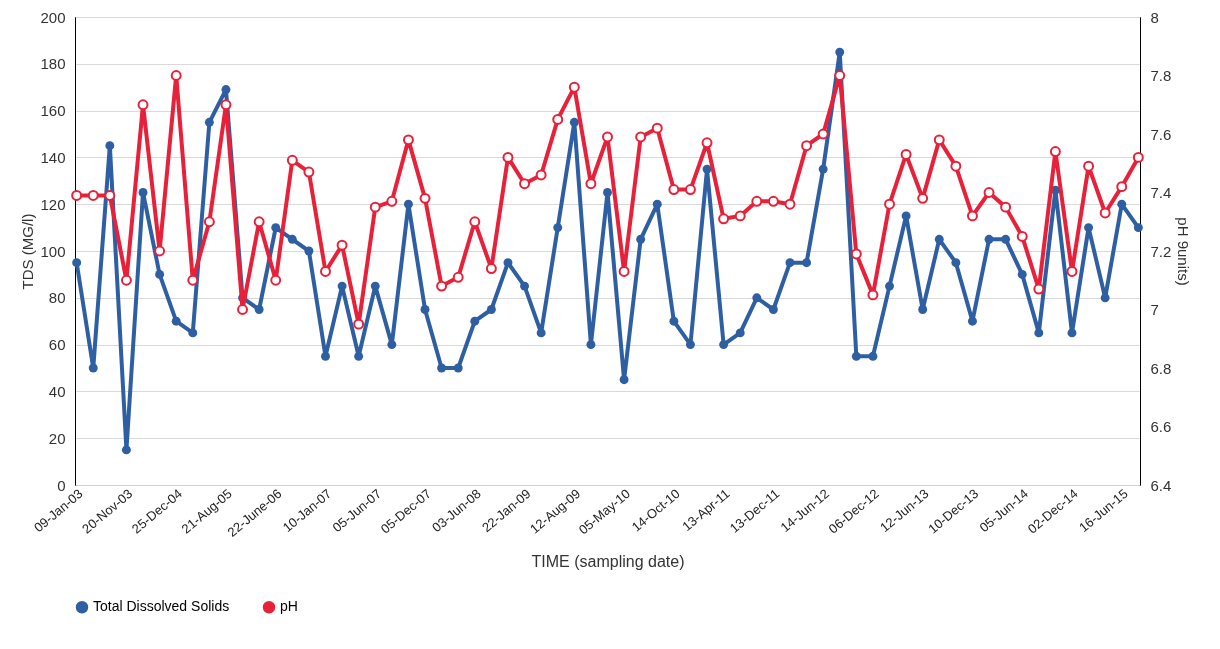 This screenshot has height=649, width=1220. What do you see at coordinates (53, 204) in the screenshot?
I see `y-tick-label: 120` at bounding box center [53, 204].